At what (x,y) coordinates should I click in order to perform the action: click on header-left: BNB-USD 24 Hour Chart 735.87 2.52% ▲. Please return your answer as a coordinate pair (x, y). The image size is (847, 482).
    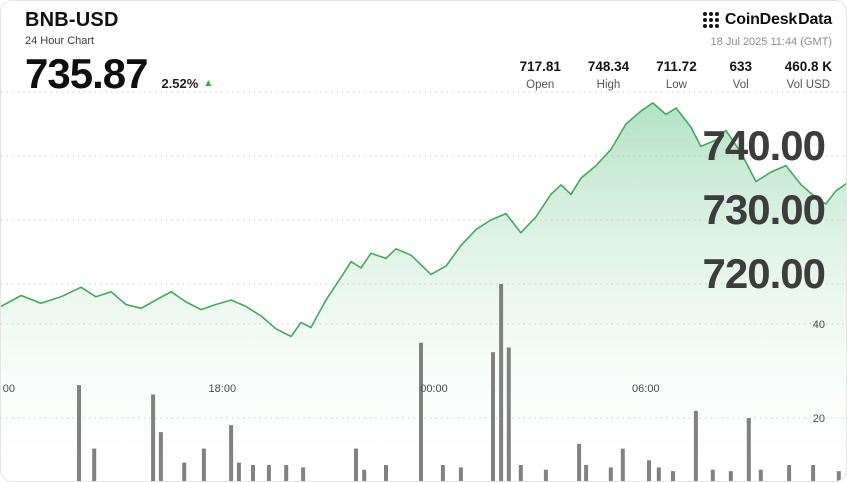
    Looking at the image, I should click on (119, 52).